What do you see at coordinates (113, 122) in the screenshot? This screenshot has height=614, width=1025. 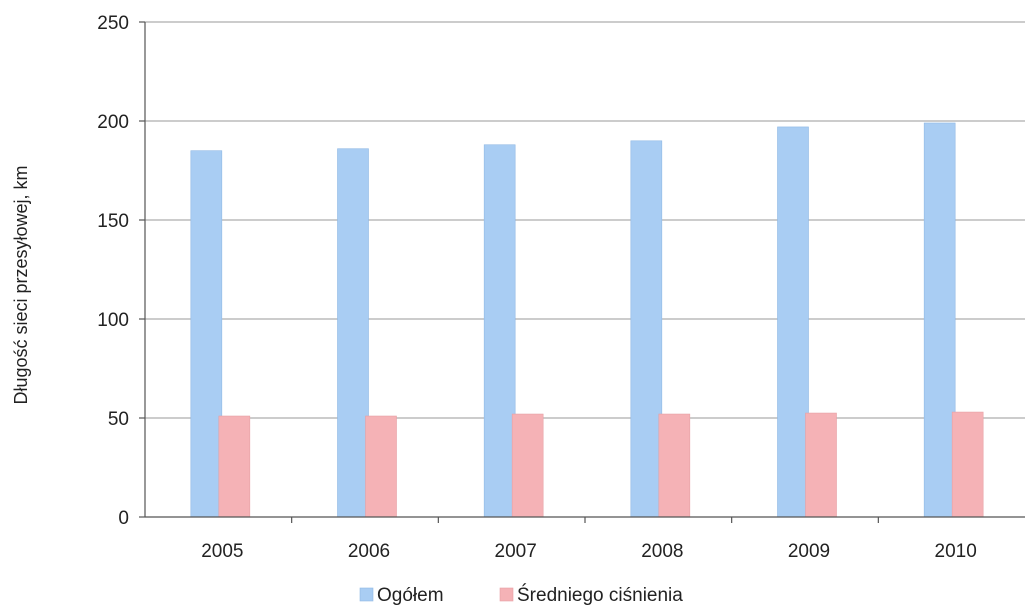 I see `y-tick-label: 200` at bounding box center [113, 122].